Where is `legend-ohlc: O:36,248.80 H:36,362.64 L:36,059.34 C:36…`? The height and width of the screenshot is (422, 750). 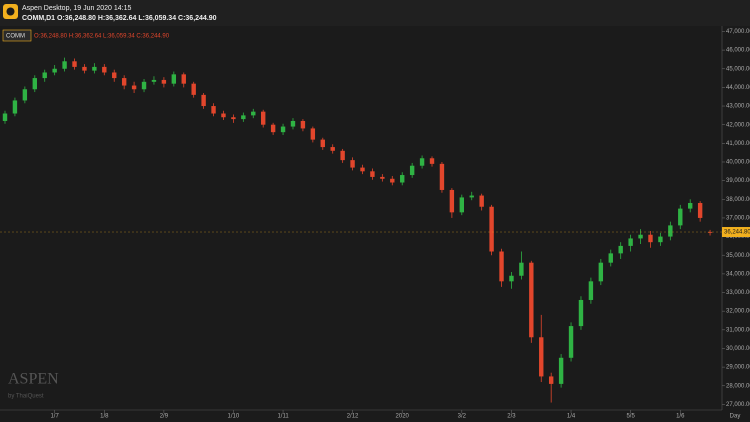
legend-ohlc: O:36,248.80 H:36,362.64 L:36,059.34 C:36… is located at coordinates (102, 37).